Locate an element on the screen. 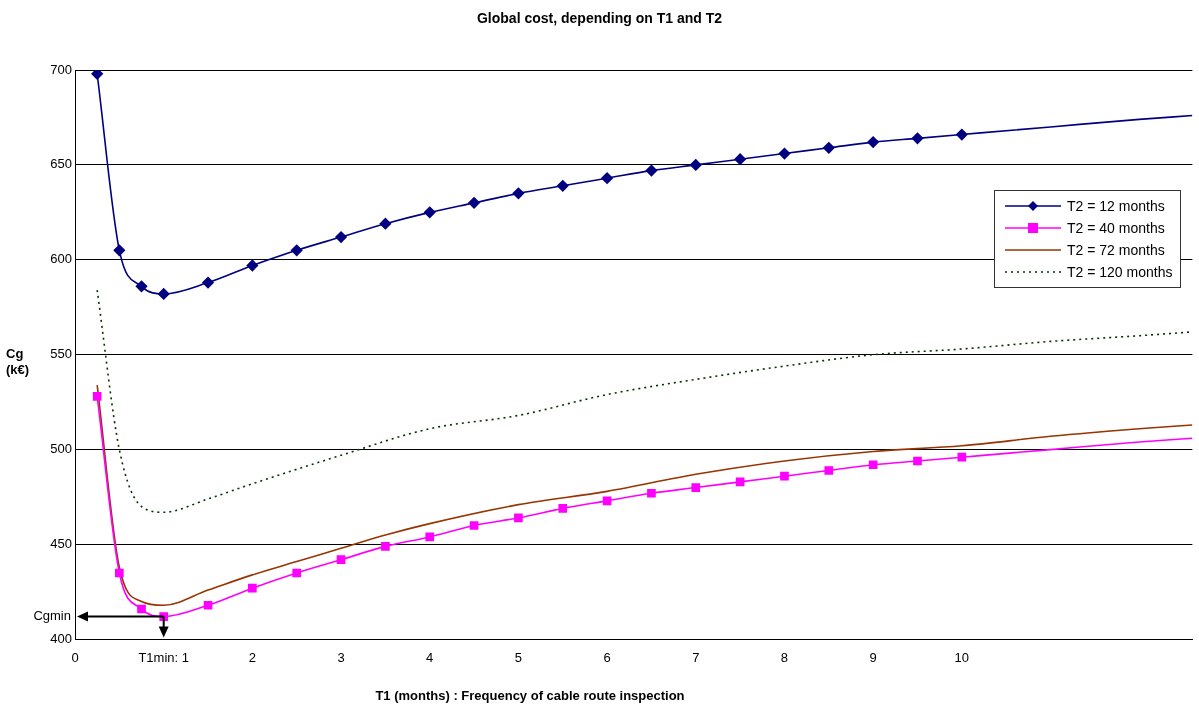  y-tick-label: 600 is located at coordinates (61, 259).